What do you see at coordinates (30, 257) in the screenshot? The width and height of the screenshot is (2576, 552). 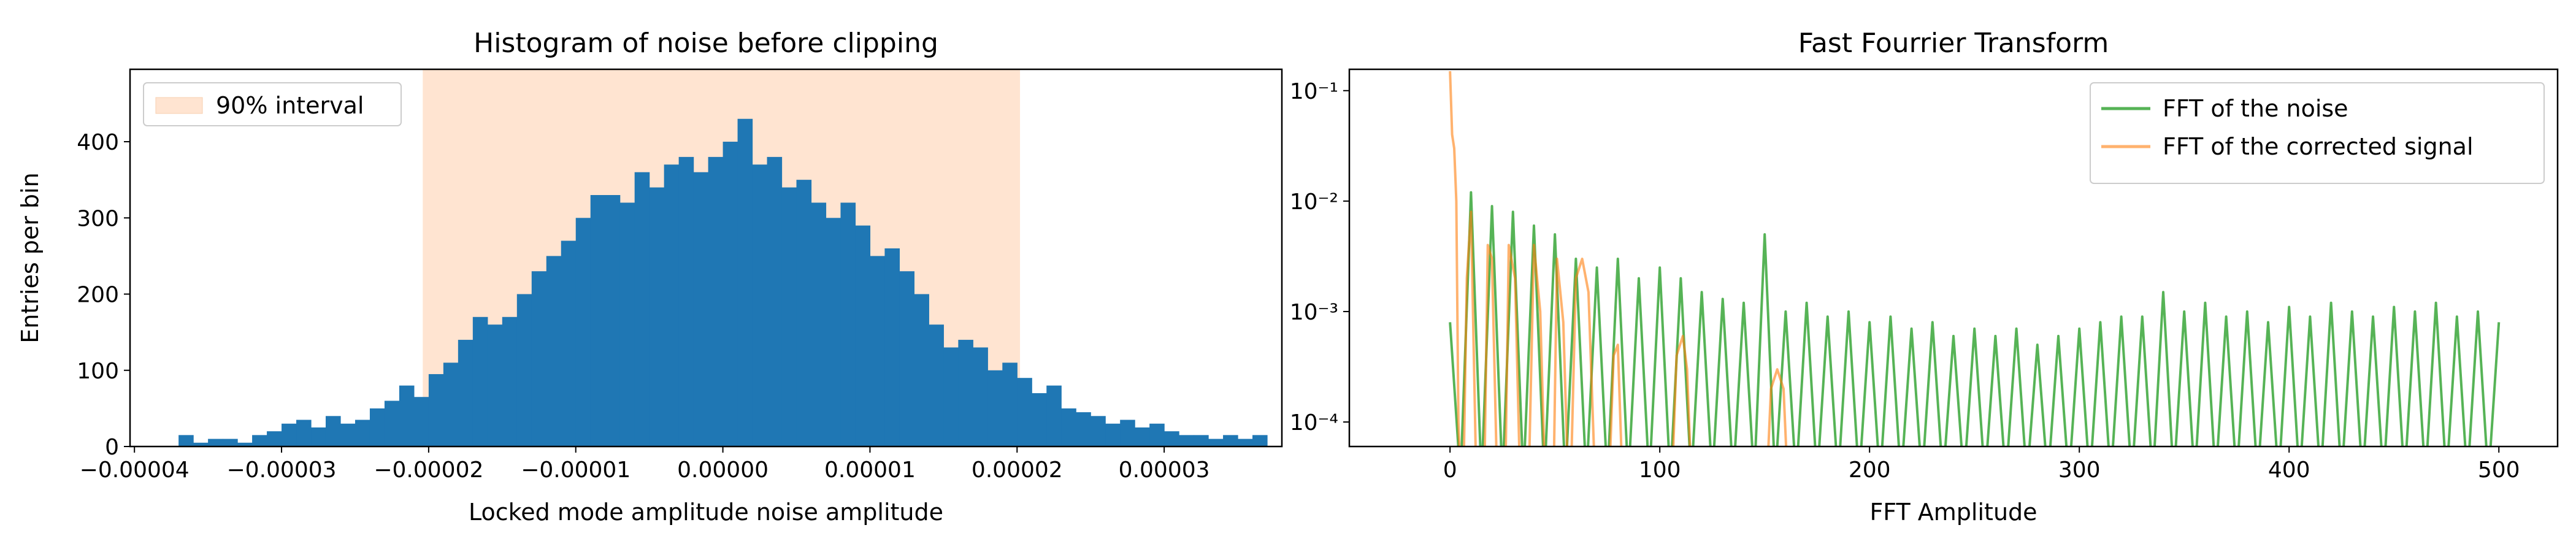 I see `y-axis-label: Entries per bin` at bounding box center [30, 257].